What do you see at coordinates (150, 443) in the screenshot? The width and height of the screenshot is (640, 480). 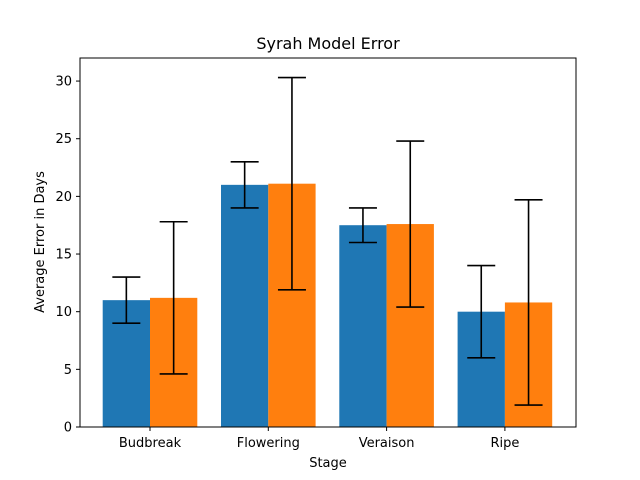 I see `x-tick-label: Budbreak` at bounding box center [150, 443].